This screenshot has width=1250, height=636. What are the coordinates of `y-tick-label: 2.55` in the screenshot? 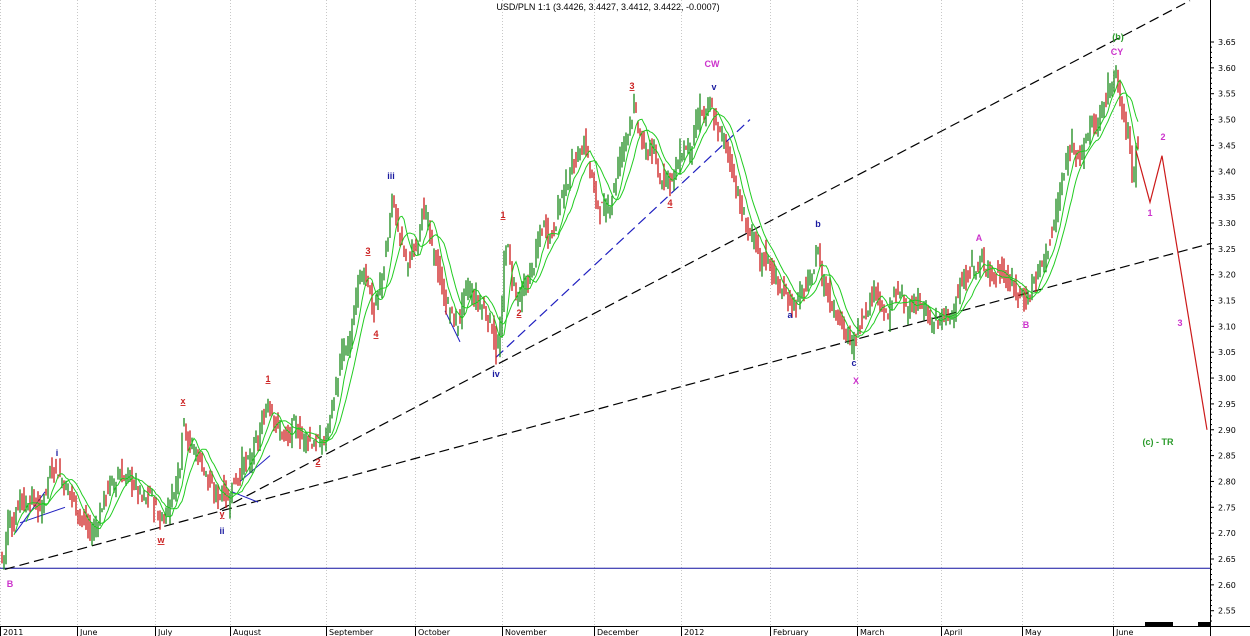 It's located at (1227, 611).